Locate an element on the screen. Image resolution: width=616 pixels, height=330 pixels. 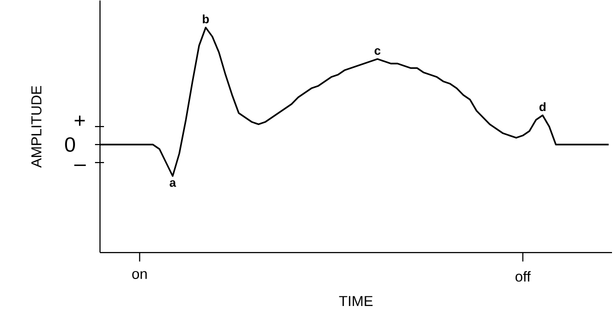
annotation: b is located at coordinates (205, 19).